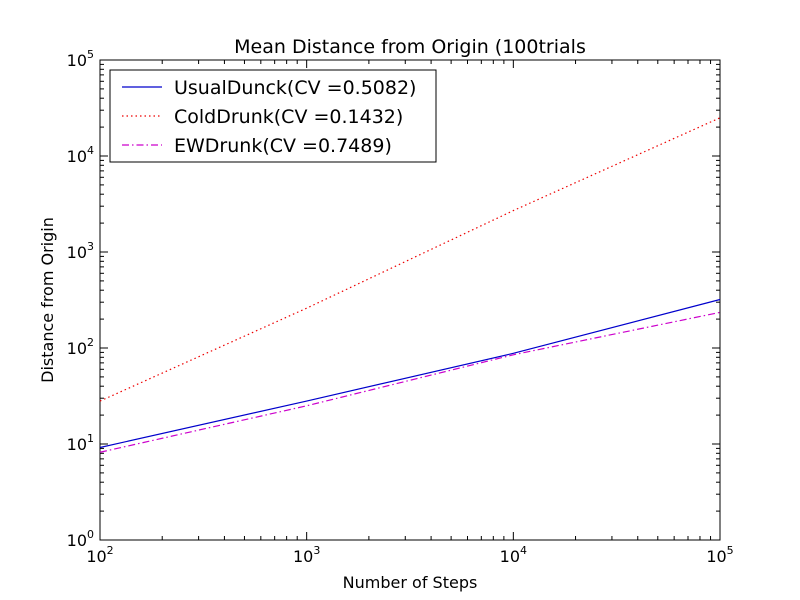  What do you see at coordinates (410, 582) in the screenshot?
I see `x-axis-label: Number of Steps` at bounding box center [410, 582].